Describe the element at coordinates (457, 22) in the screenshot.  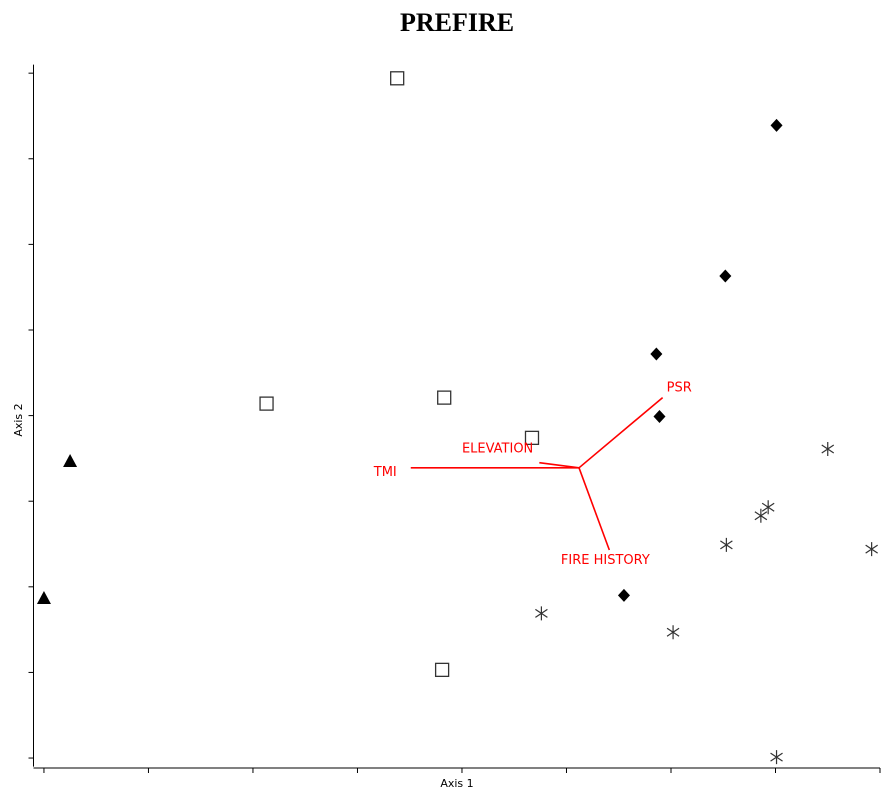
I see `chart-title: PREFIRE` at that location.